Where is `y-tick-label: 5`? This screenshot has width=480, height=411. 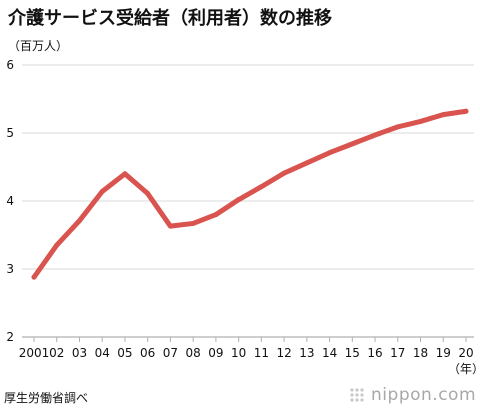
y-tick-label: 5 is located at coordinates (10, 133).